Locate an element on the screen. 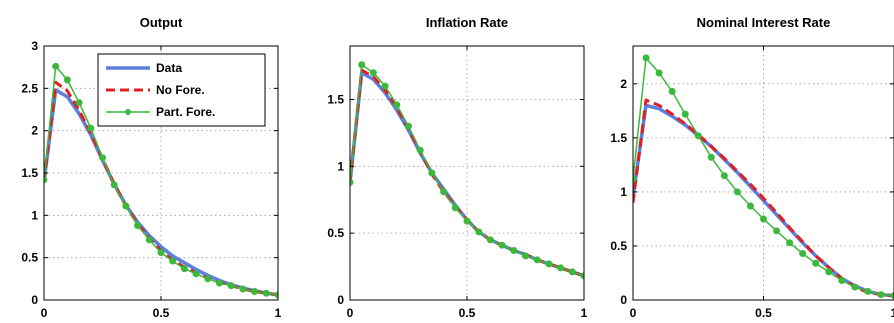  legend-label-3: Part. Fore. is located at coordinates (185, 112).